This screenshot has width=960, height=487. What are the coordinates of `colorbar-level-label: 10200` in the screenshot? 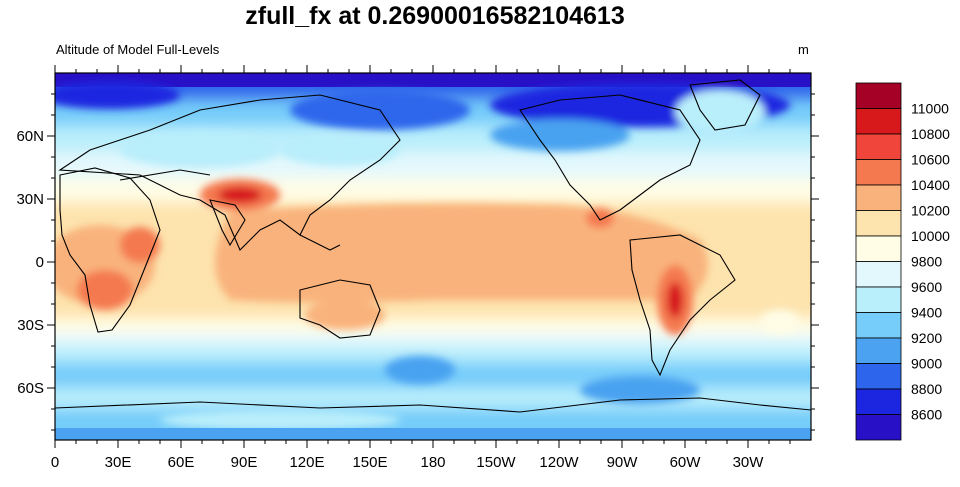 It's located at (930, 211).